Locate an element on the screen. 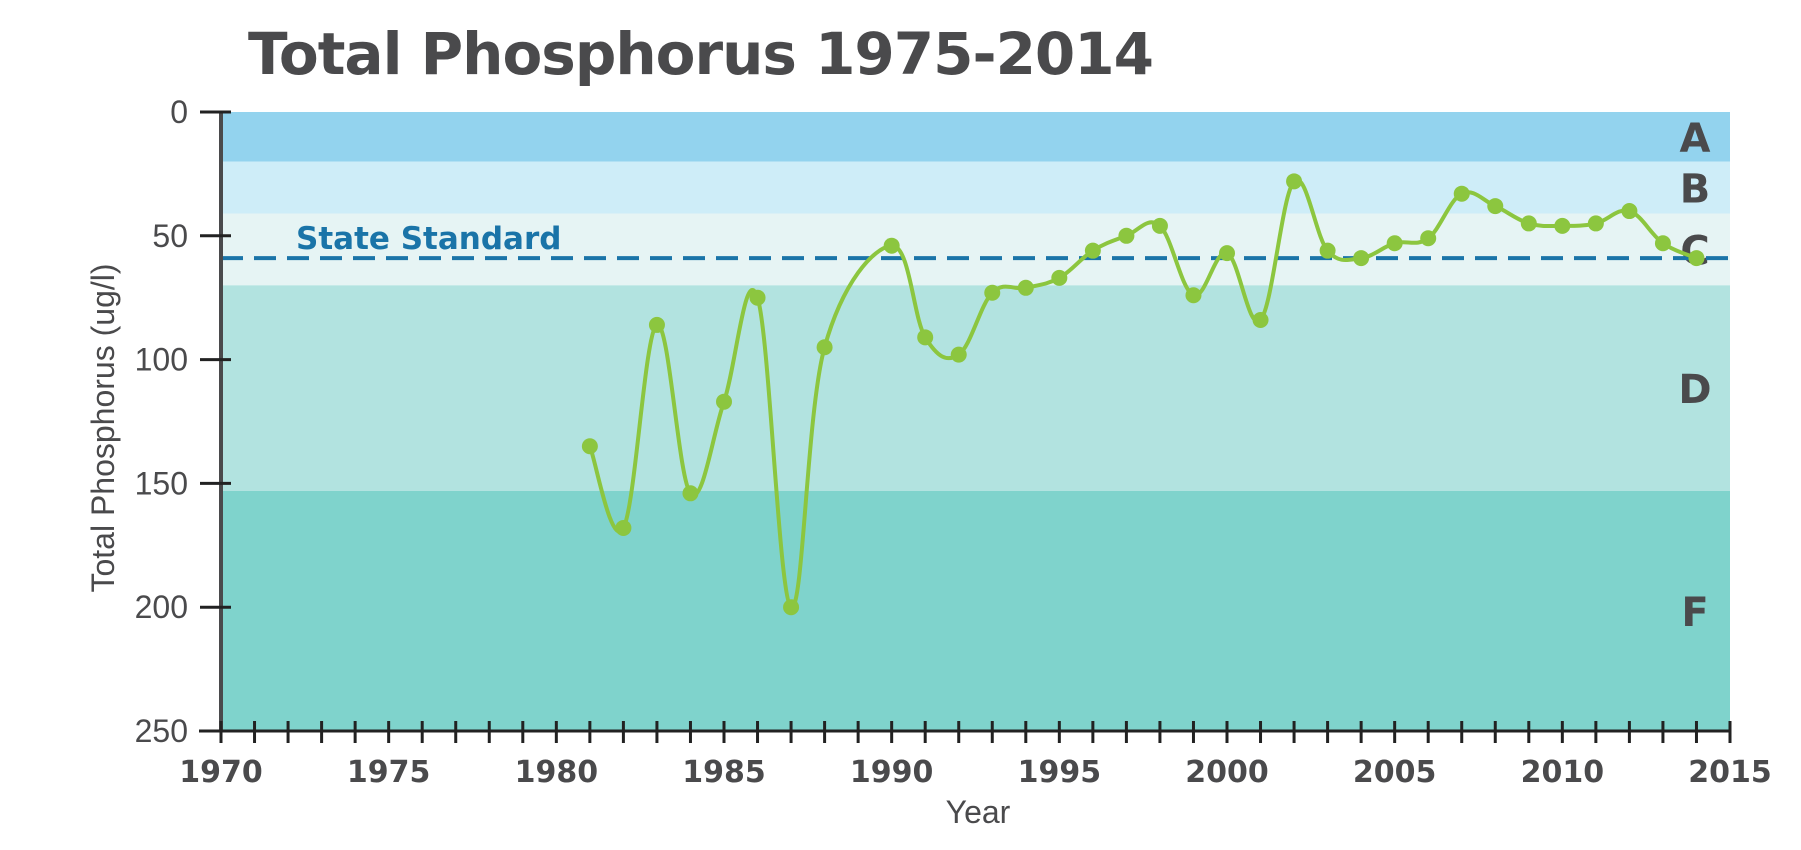 The image size is (1801, 850). band-label-a: A is located at coordinates (1695, 139).